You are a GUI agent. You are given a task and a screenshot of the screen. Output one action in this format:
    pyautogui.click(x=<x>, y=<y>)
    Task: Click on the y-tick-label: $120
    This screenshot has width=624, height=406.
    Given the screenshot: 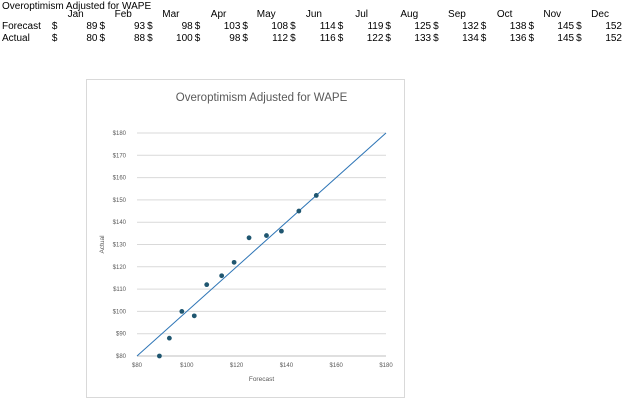 What is the action you would take?
    pyautogui.click(x=120, y=268)
    